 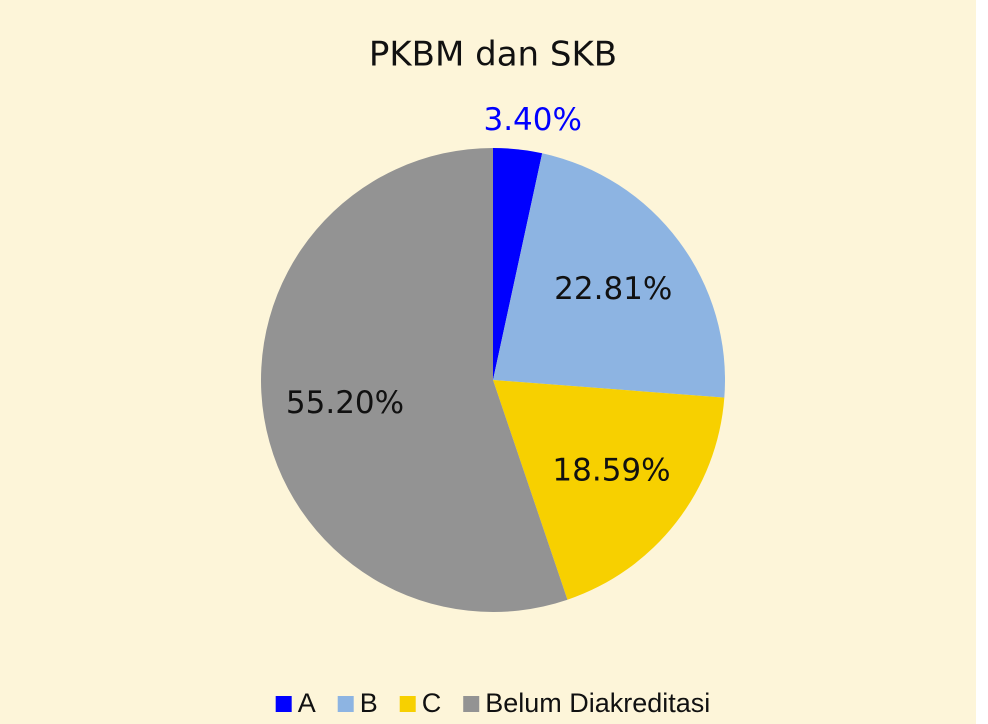 I want to click on data-label: 18.59%, so click(x=611, y=470).